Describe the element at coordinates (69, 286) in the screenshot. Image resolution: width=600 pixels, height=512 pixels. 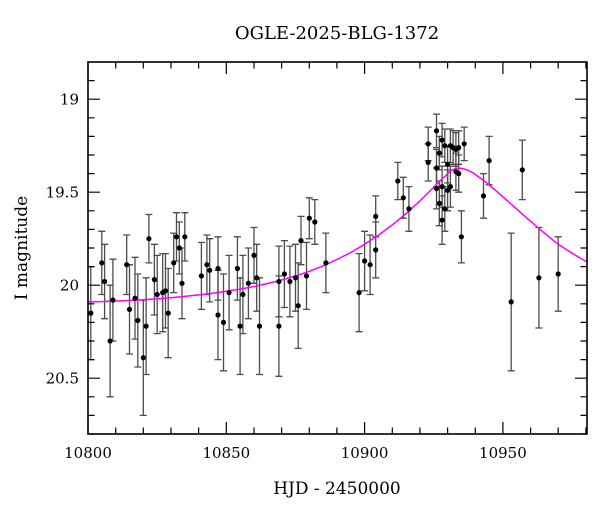
I see `y-tick-label: 20` at that location.